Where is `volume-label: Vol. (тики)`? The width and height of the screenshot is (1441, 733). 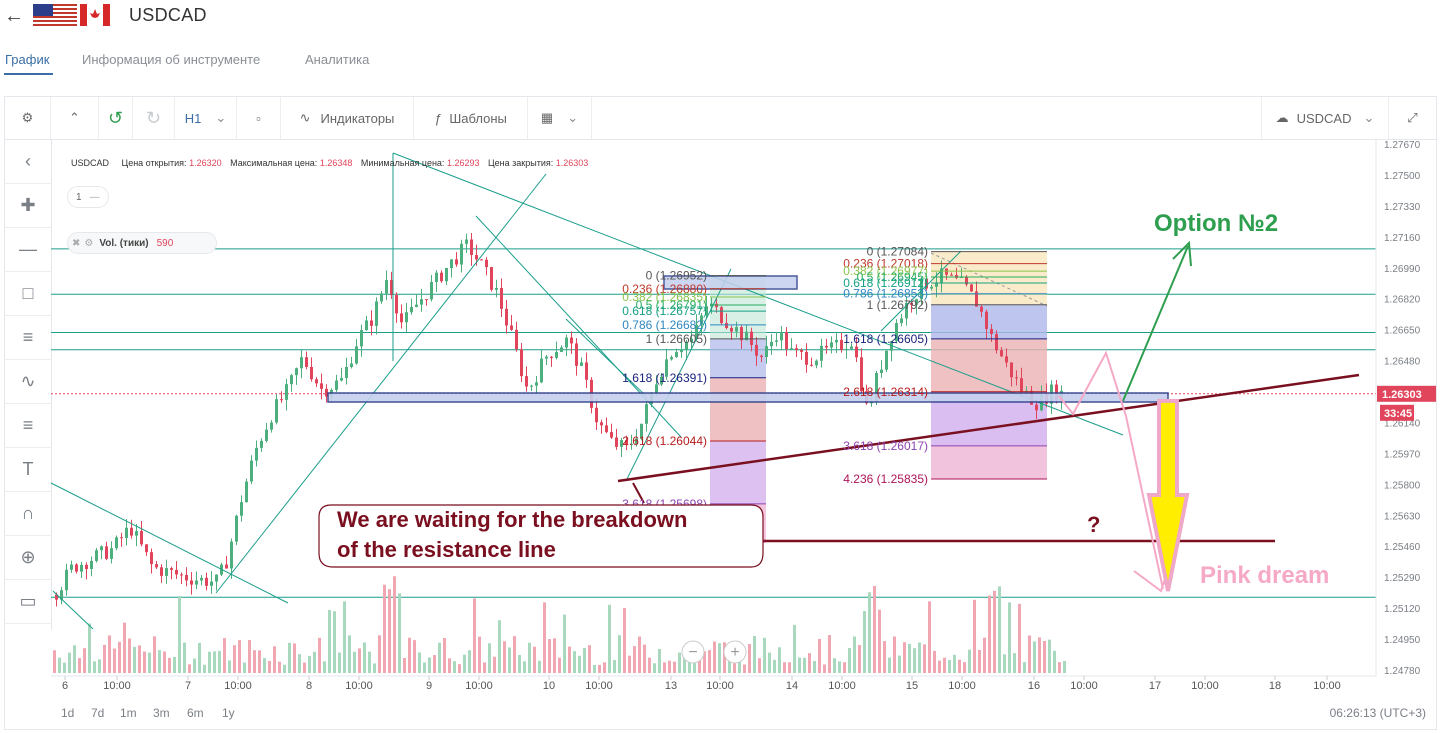
volume-label: Vol. (тики) is located at coordinates (124, 243).